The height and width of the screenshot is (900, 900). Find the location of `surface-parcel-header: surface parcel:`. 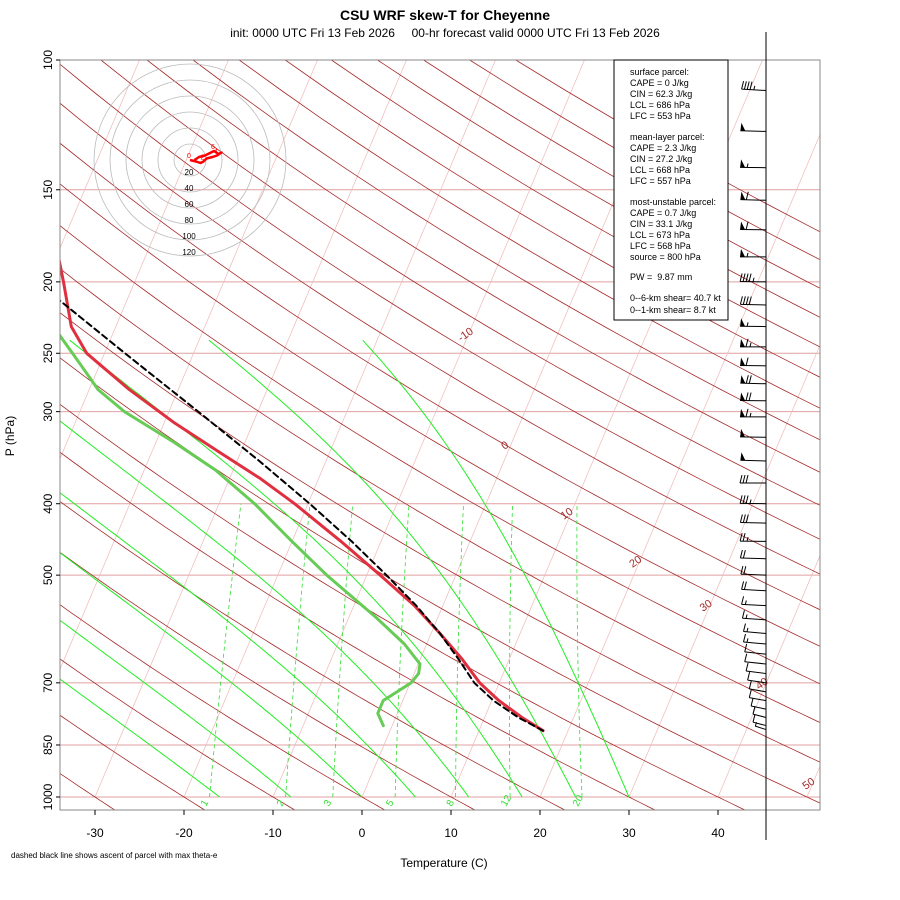

surface-parcel-header: surface parcel: is located at coordinates (659, 72).